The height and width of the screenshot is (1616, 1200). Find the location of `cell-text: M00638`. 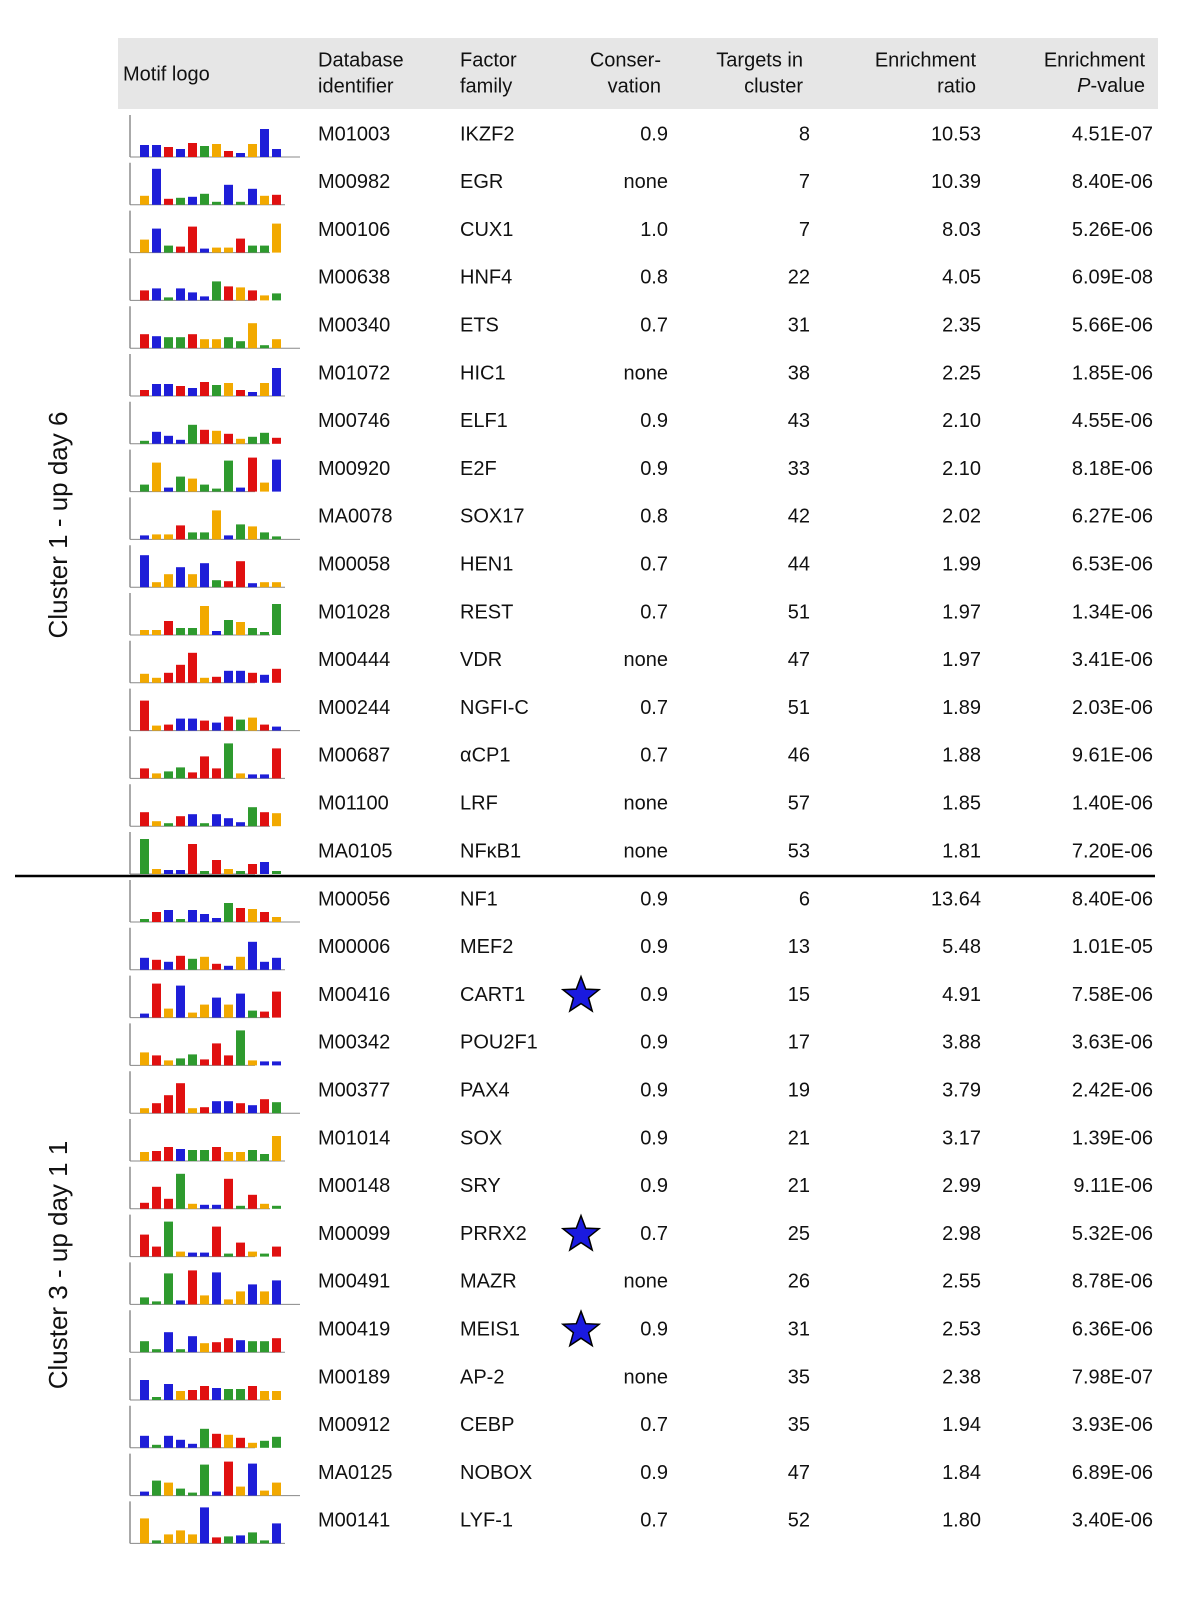

cell-text: M00638 is located at coordinates (354, 278).